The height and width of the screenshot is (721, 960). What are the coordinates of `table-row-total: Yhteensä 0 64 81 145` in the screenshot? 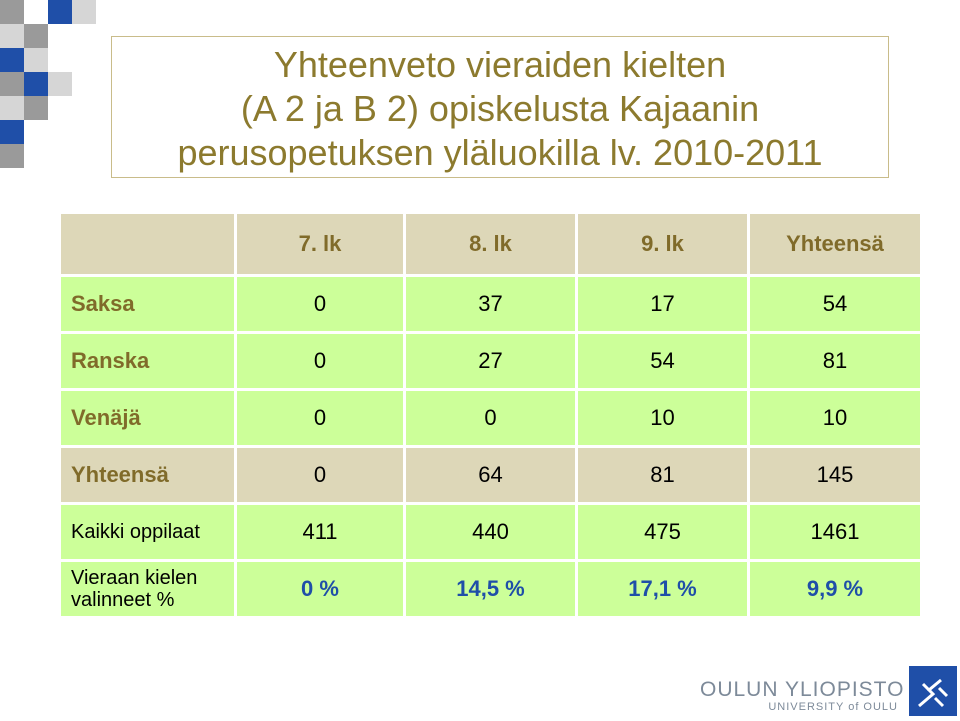 It's located at (490, 475).